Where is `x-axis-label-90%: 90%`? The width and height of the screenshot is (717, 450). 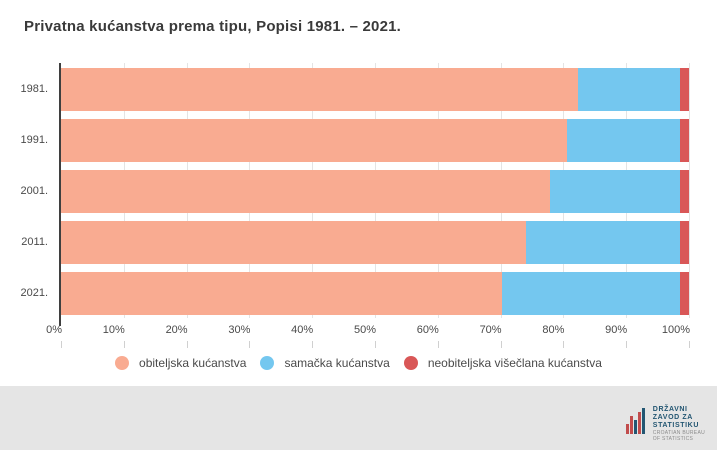 x-axis-label-90%: 90% is located at coordinates (616, 330).